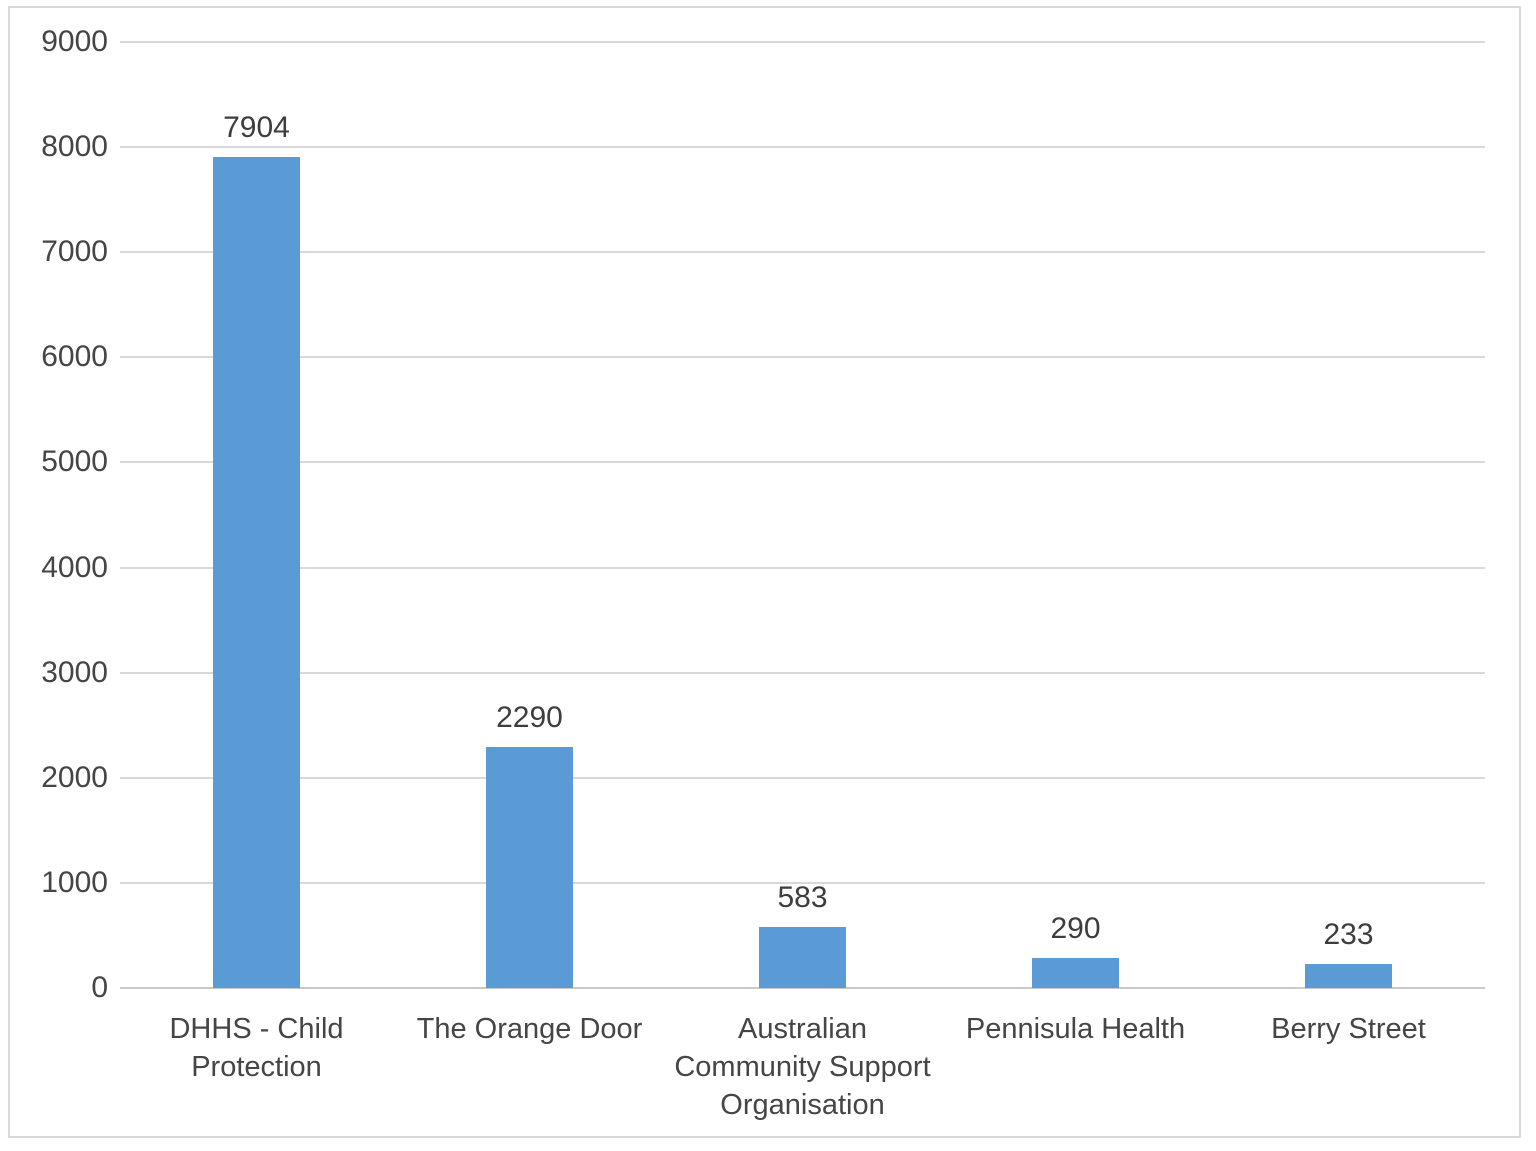 This screenshot has width=1536, height=1151. Describe the element at coordinates (256, 1048) in the screenshot. I see `x-category-label: DHHS - Child Protection` at that location.